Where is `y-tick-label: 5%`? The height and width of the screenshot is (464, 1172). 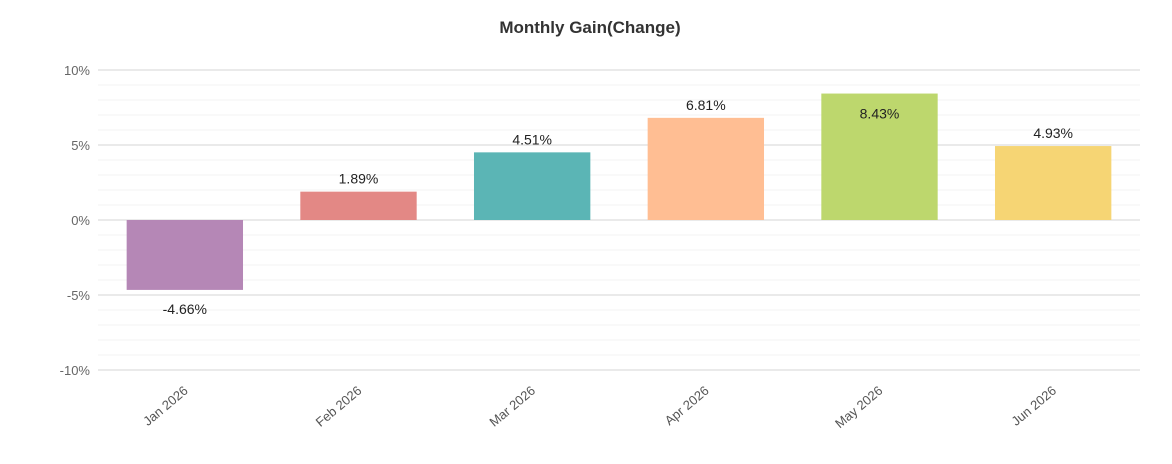 y-tick-label: 5% is located at coordinates (80, 145).